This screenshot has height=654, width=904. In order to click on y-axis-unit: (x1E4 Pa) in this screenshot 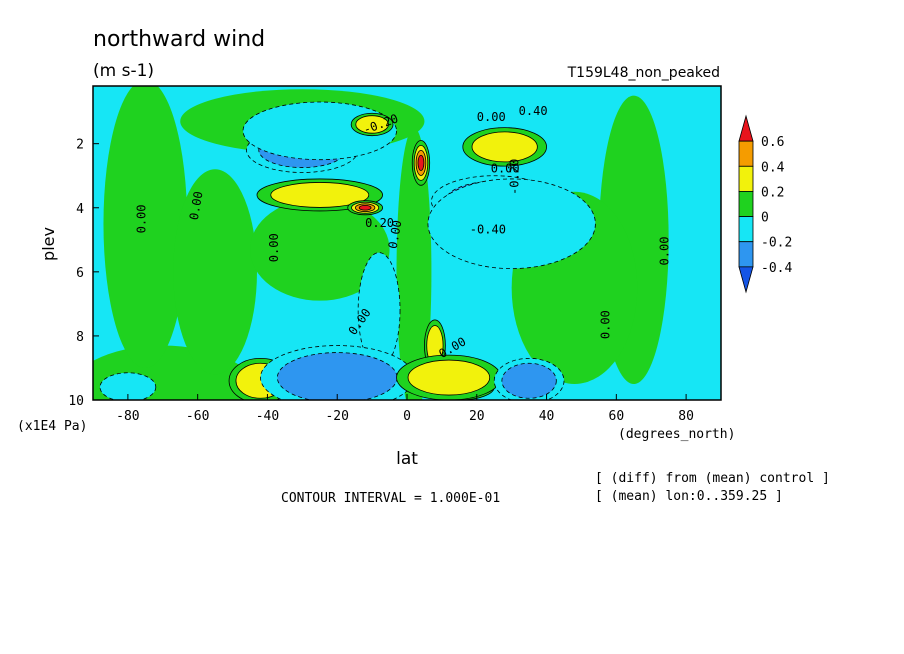, I will do `click(52, 426)`.